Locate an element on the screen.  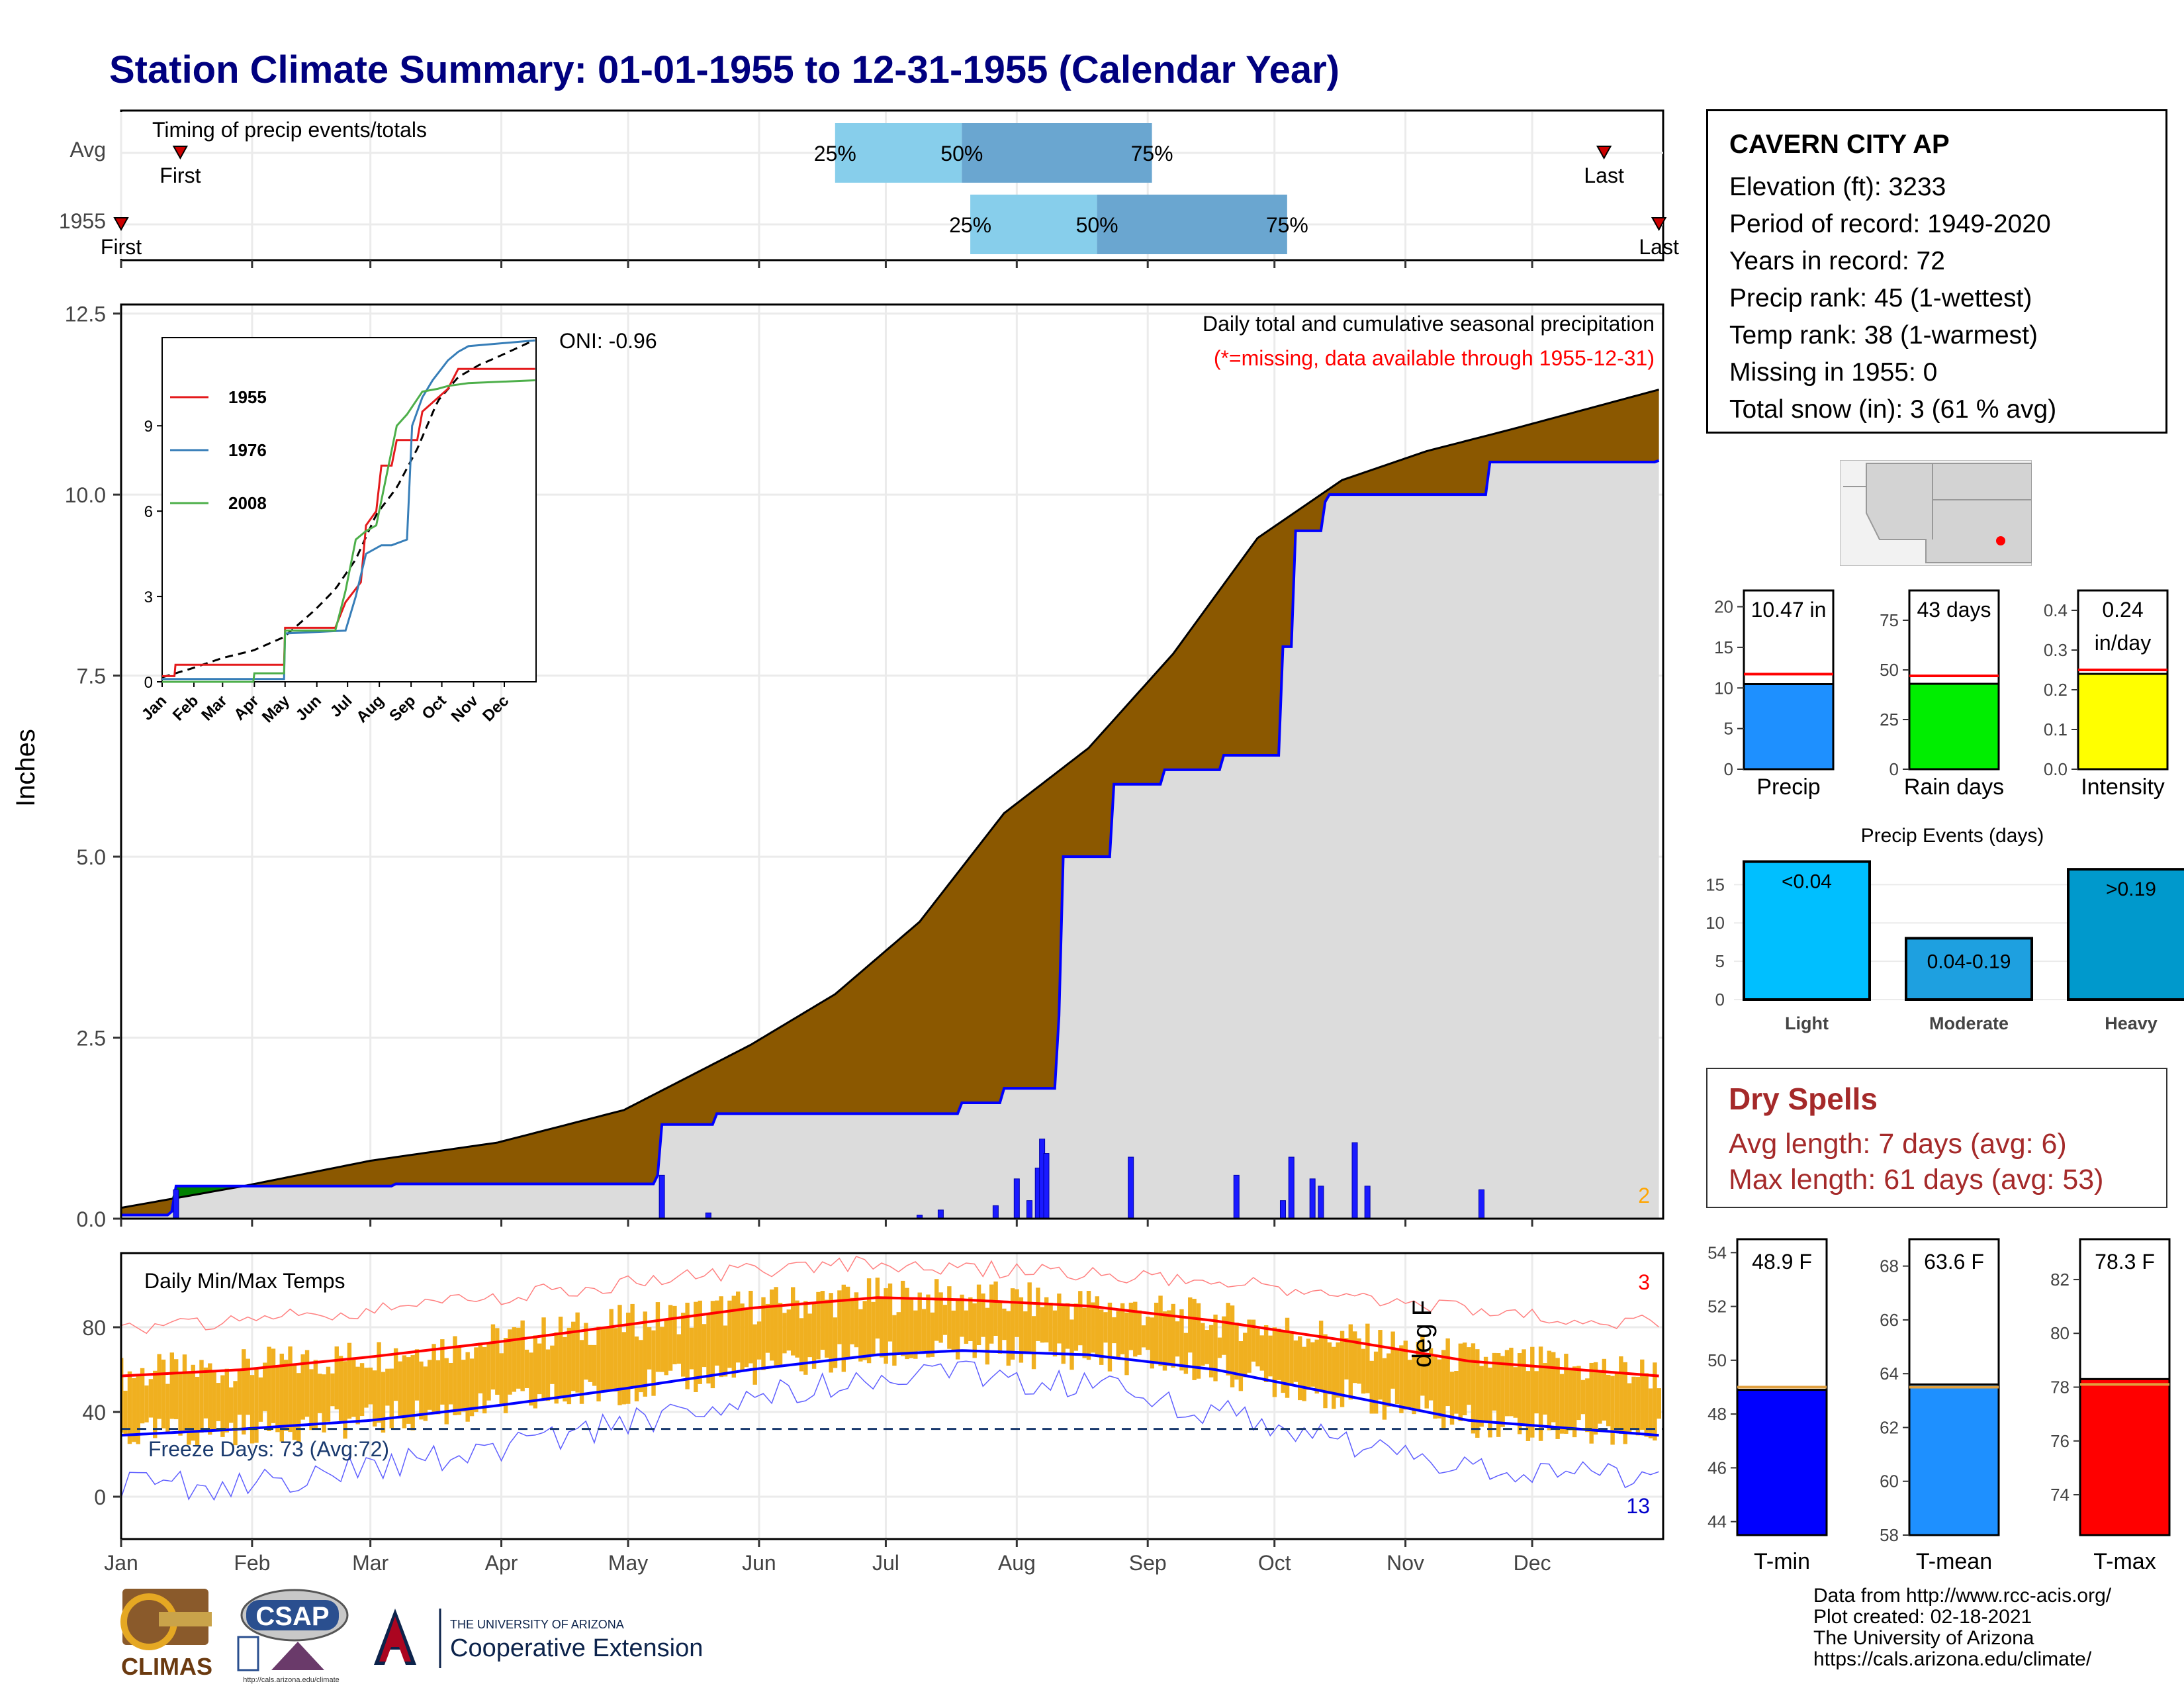
month-label: Apr is located at coordinates (501, 1563).